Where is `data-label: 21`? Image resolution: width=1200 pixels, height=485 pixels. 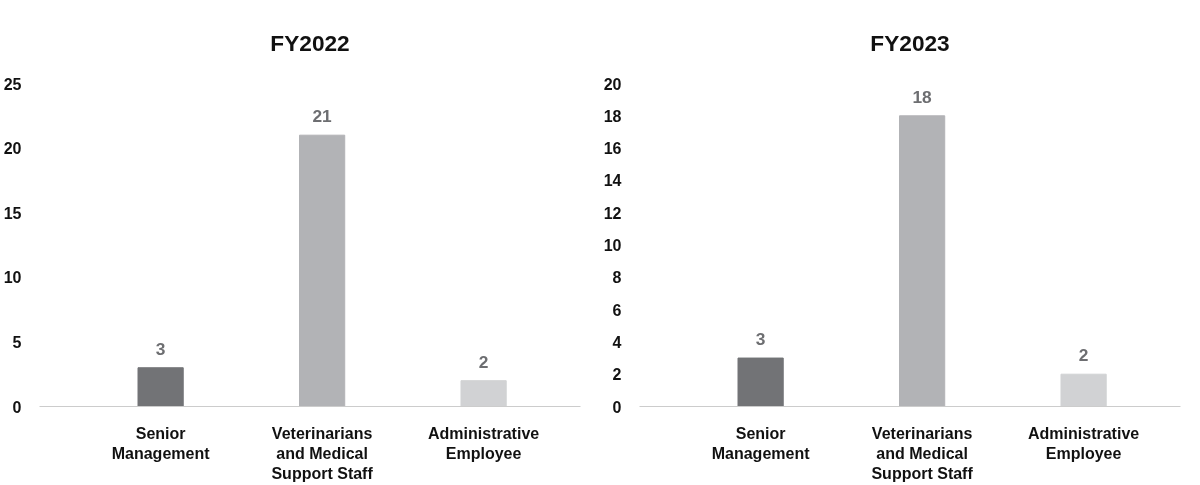 data-label: 21 is located at coordinates (322, 116).